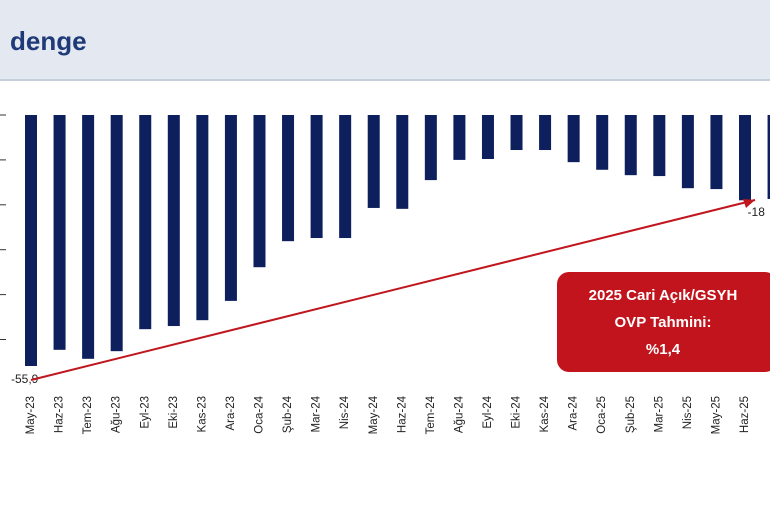 This screenshot has height=510, width=770. What do you see at coordinates (602, 415) in the screenshot?
I see `x-tick-label: Oca-25` at bounding box center [602, 415].